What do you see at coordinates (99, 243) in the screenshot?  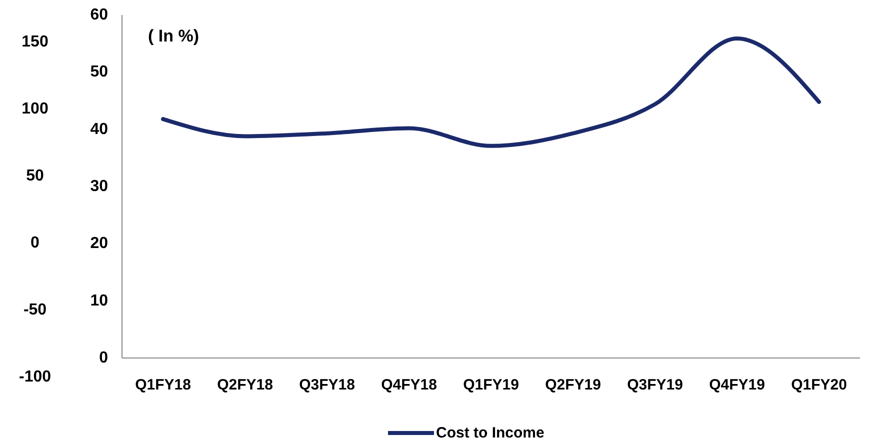 I see `y-tick-label: 20` at bounding box center [99, 243].